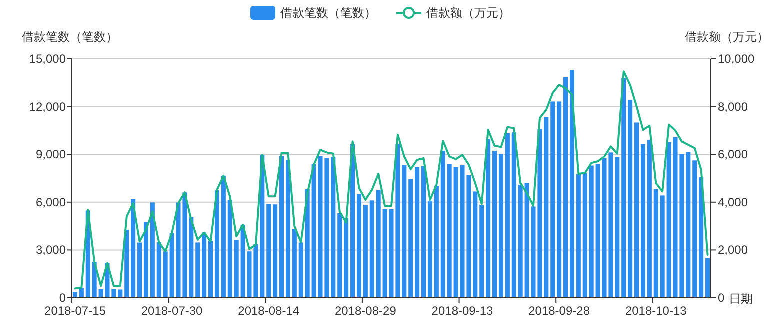  I want to click on y2-tick-label: 0, so click(721, 298).